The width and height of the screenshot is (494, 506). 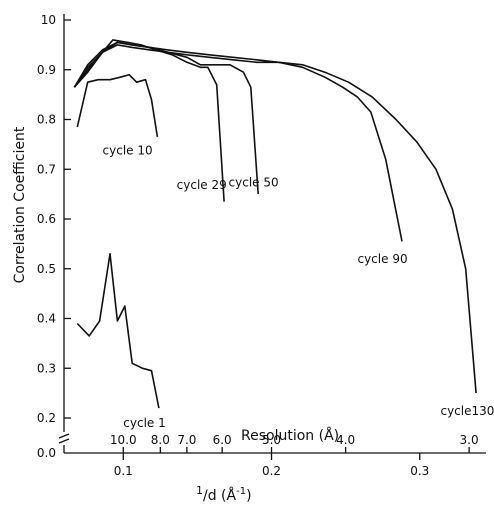 I want to click on y-axis-break, so click(x=64, y=438).